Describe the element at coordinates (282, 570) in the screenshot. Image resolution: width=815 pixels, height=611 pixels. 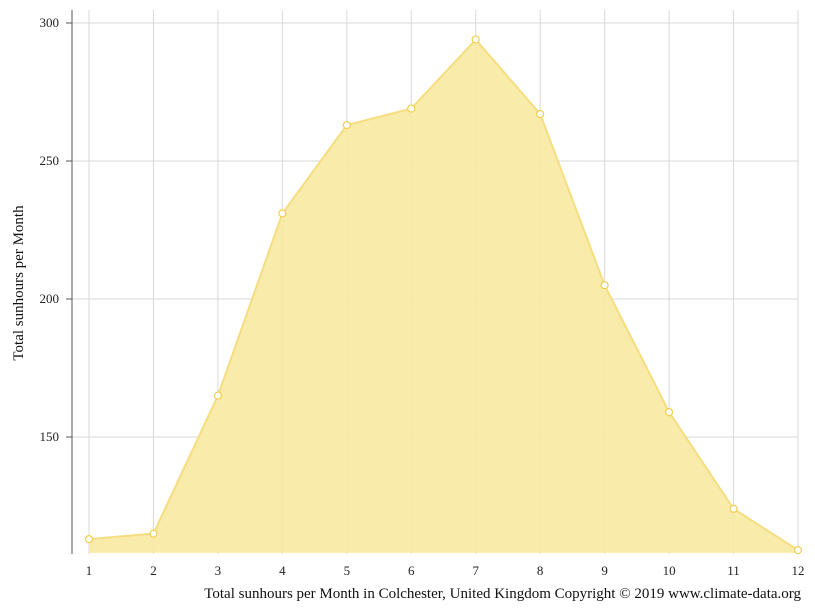
I see `x-tick-label: 4` at that location.